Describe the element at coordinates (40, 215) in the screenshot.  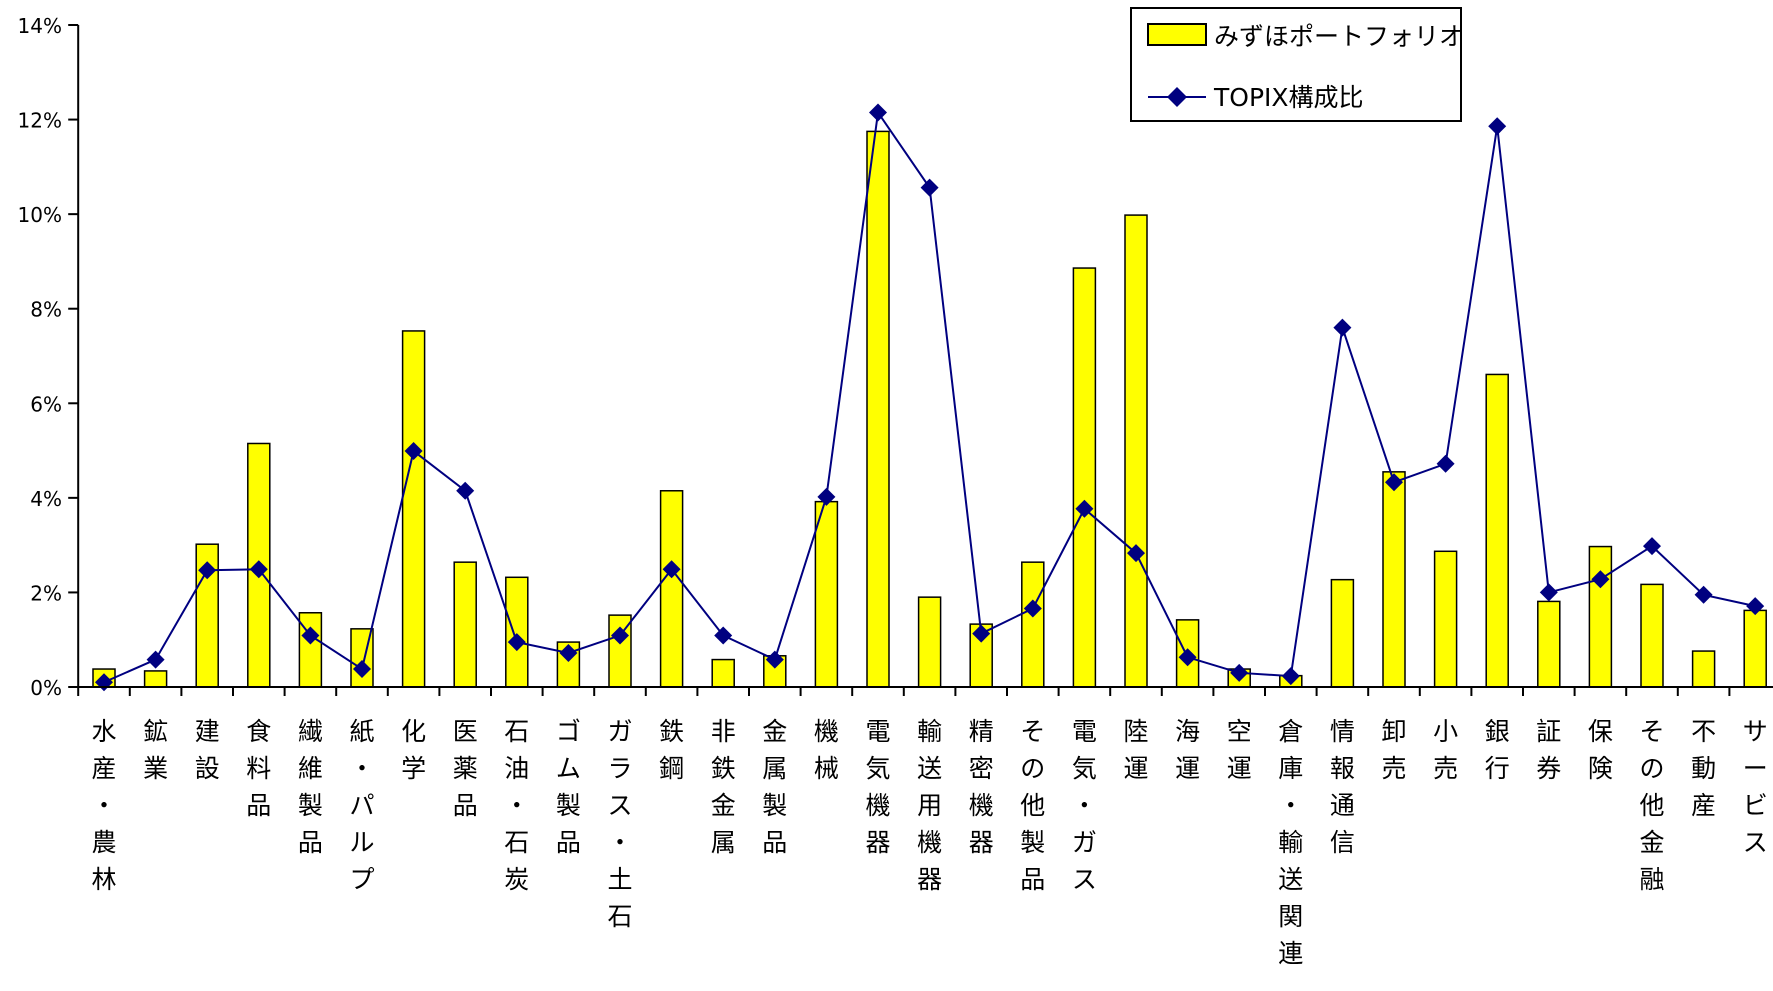
I see `y-tick-label: 10%` at that location.